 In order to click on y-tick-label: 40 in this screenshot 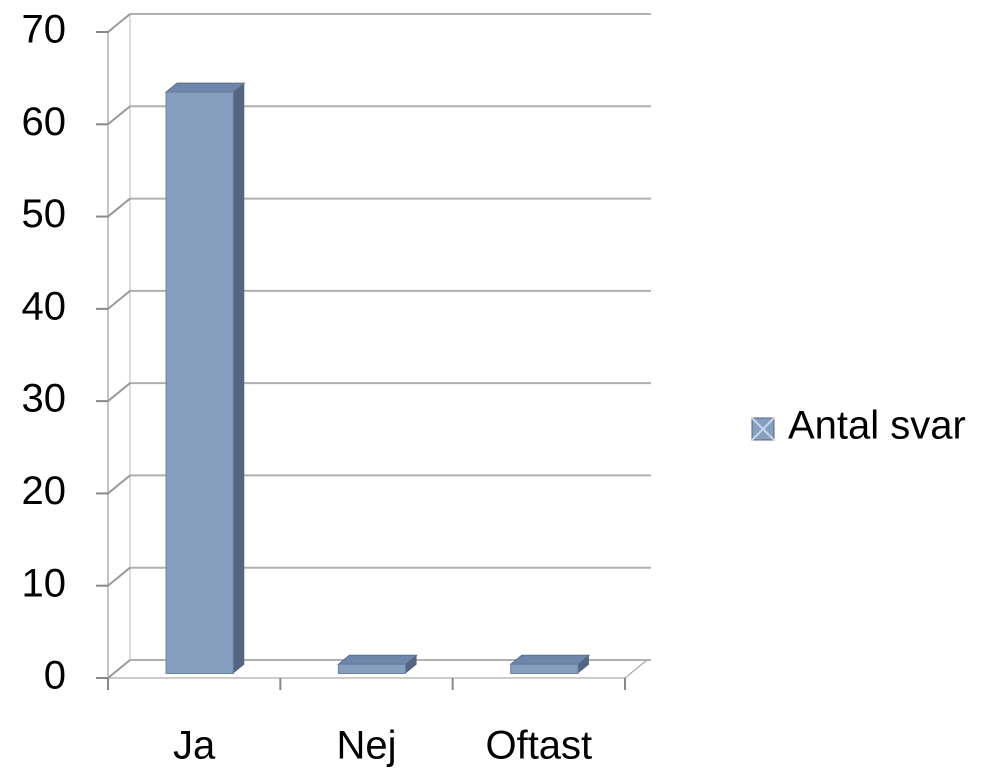, I will do `click(44, 306)`.